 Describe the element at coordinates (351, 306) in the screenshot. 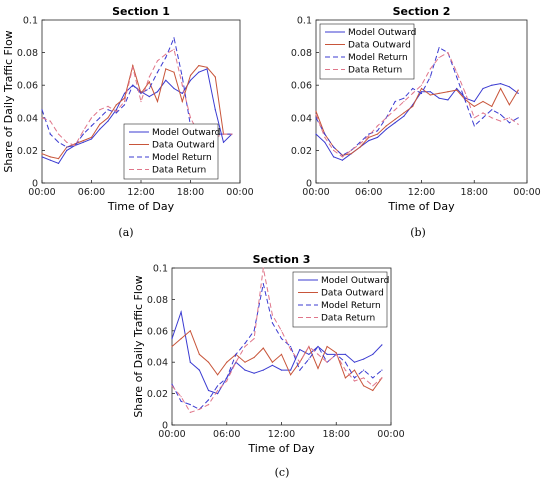

I see `legend-label: Model Return` at that location.